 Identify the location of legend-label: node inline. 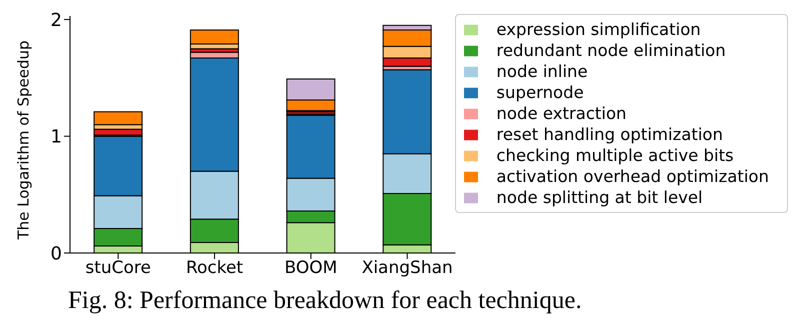
(542, 71).